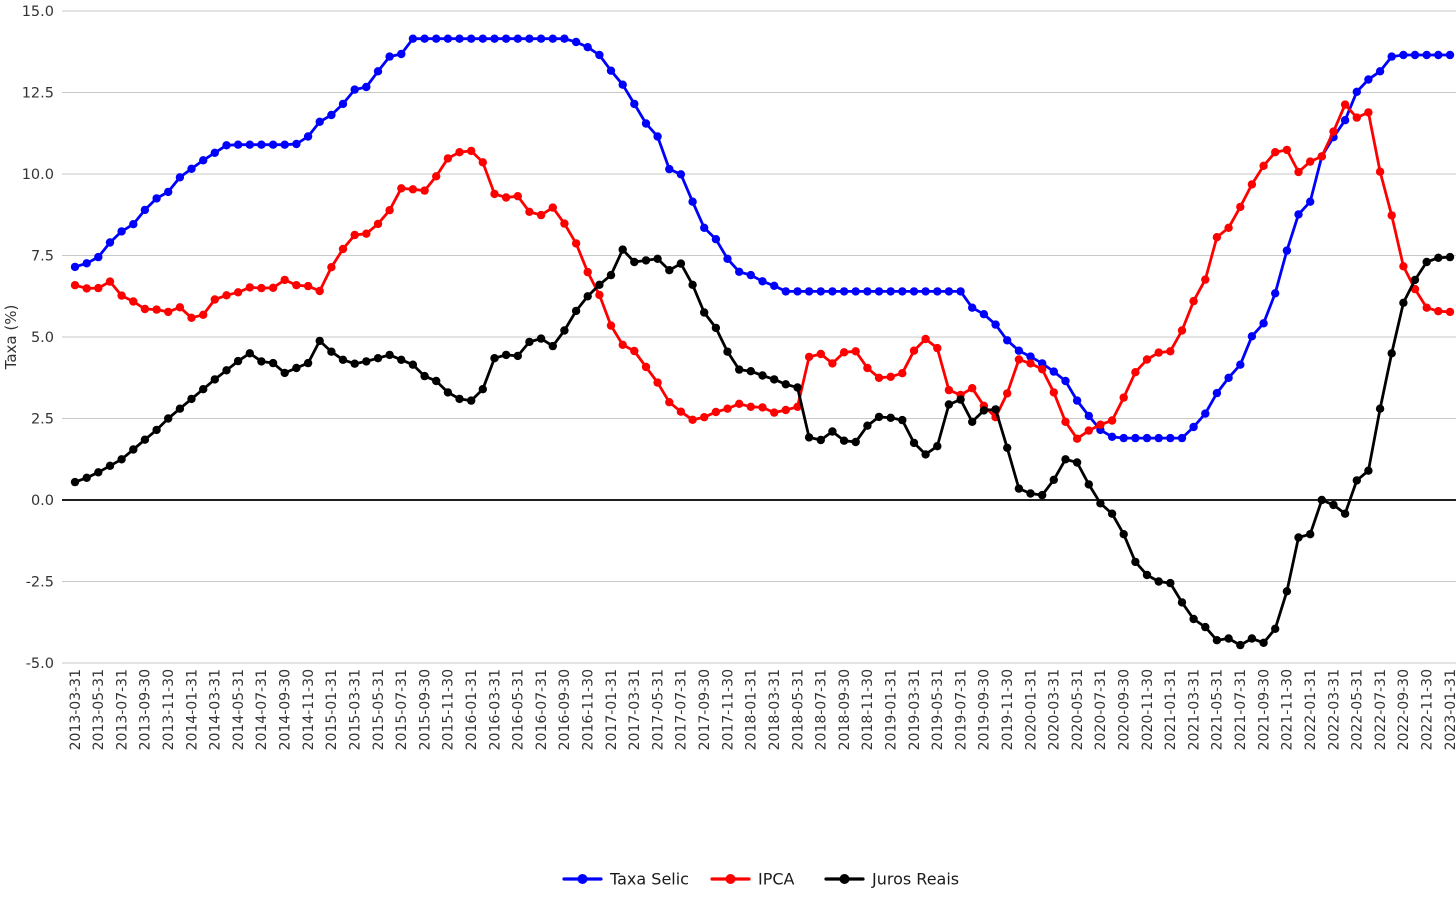  What do you see at coordinates (1008, 709) in the screenshot?
I see `x-tick-label: 2019-11-30` at bounding box center [1008, 709].